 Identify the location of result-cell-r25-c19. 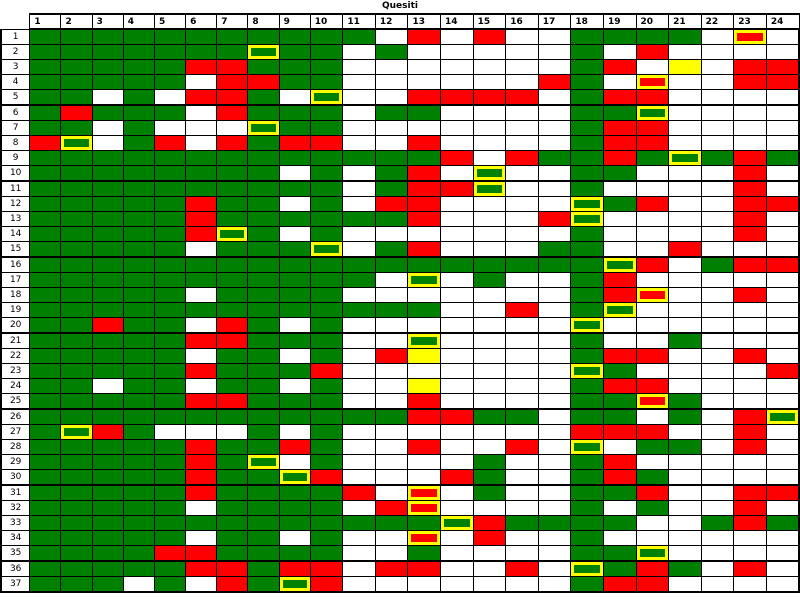
(619, 401).